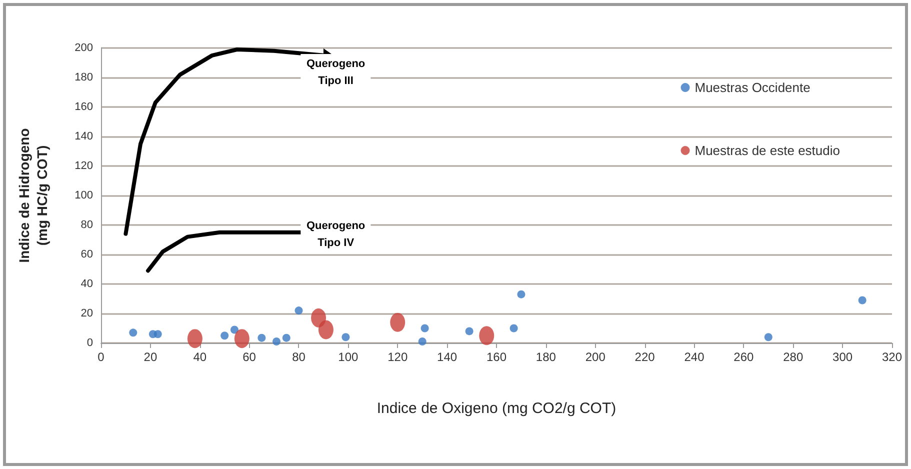  What do you see at coordinates (645, 357) in the screenshot?
I see `x-tick-label: 220` at bounding box center [645, 357].